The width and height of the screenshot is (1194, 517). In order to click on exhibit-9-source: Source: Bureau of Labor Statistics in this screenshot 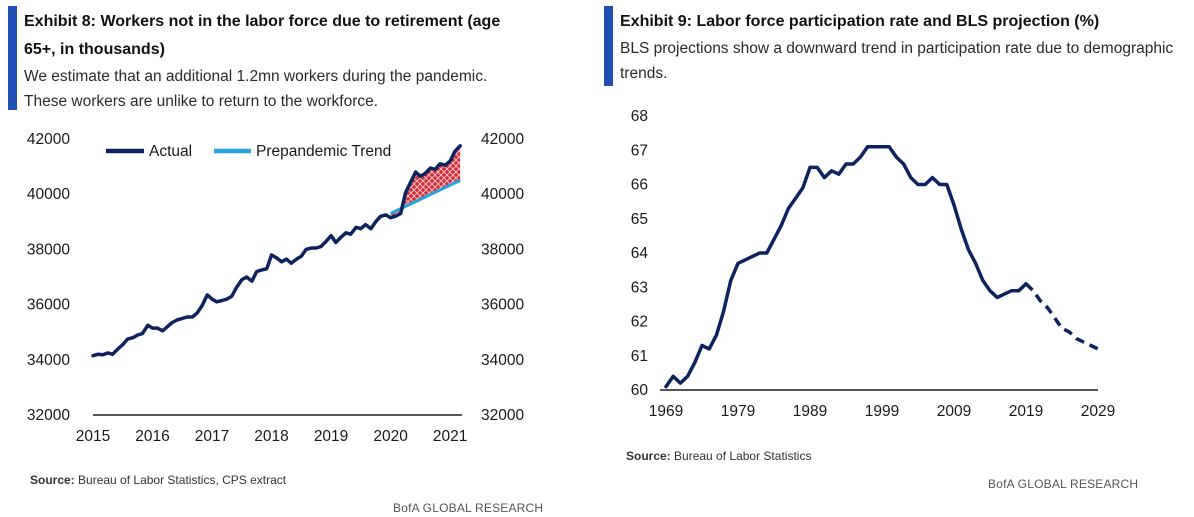, I will do `click(718, 456)`.